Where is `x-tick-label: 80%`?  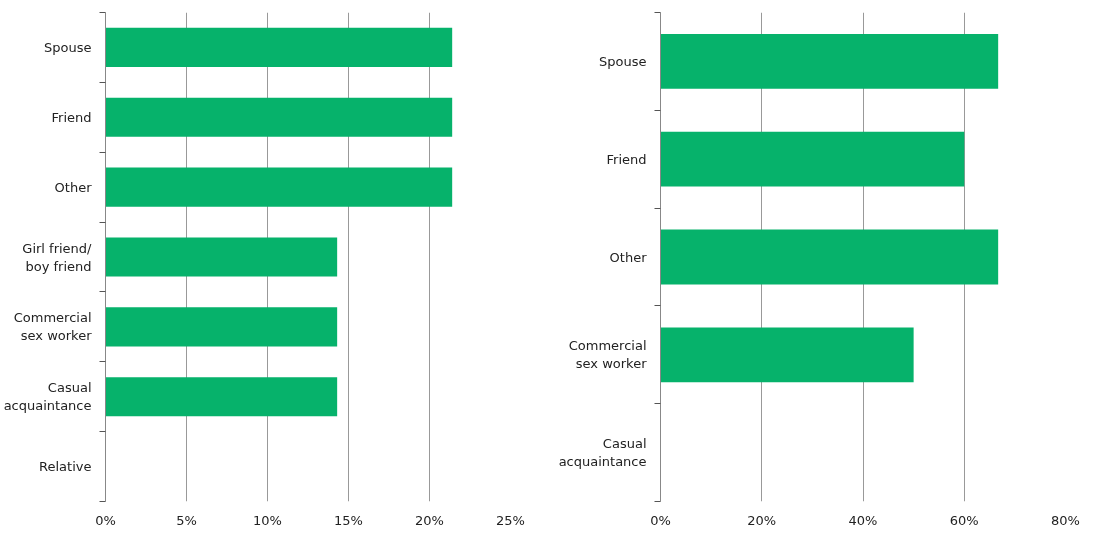 x-tick-label: 80% is located at coordinates (1065, 520).